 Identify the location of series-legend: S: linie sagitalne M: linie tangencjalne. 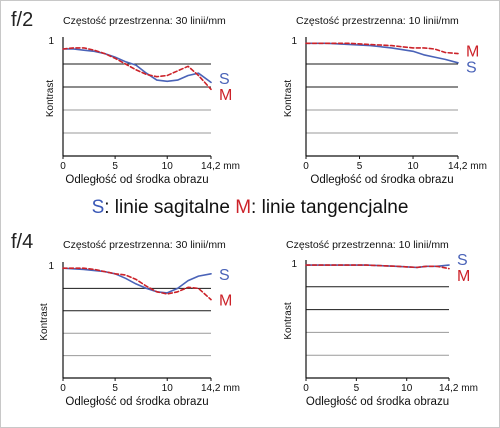
(250, 208).